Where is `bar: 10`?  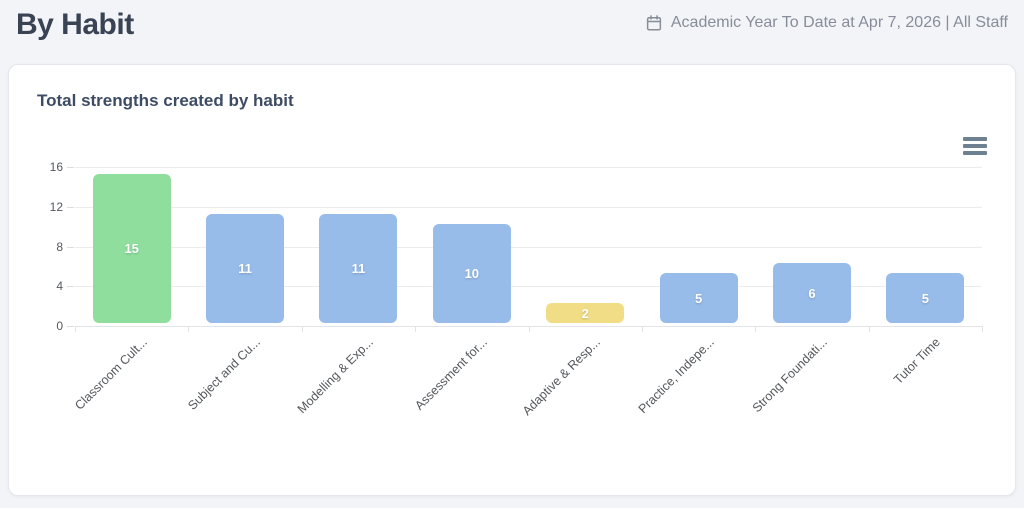 bar: 10 is located at coordinates (471, 273).